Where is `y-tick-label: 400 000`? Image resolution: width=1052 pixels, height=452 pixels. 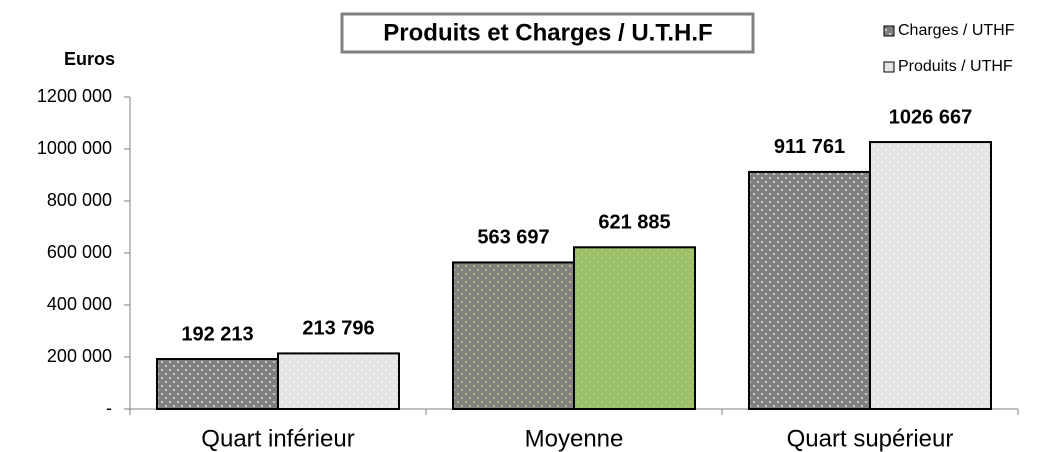
y-tick-label: 400 000 is located at coordinates (79, 304).